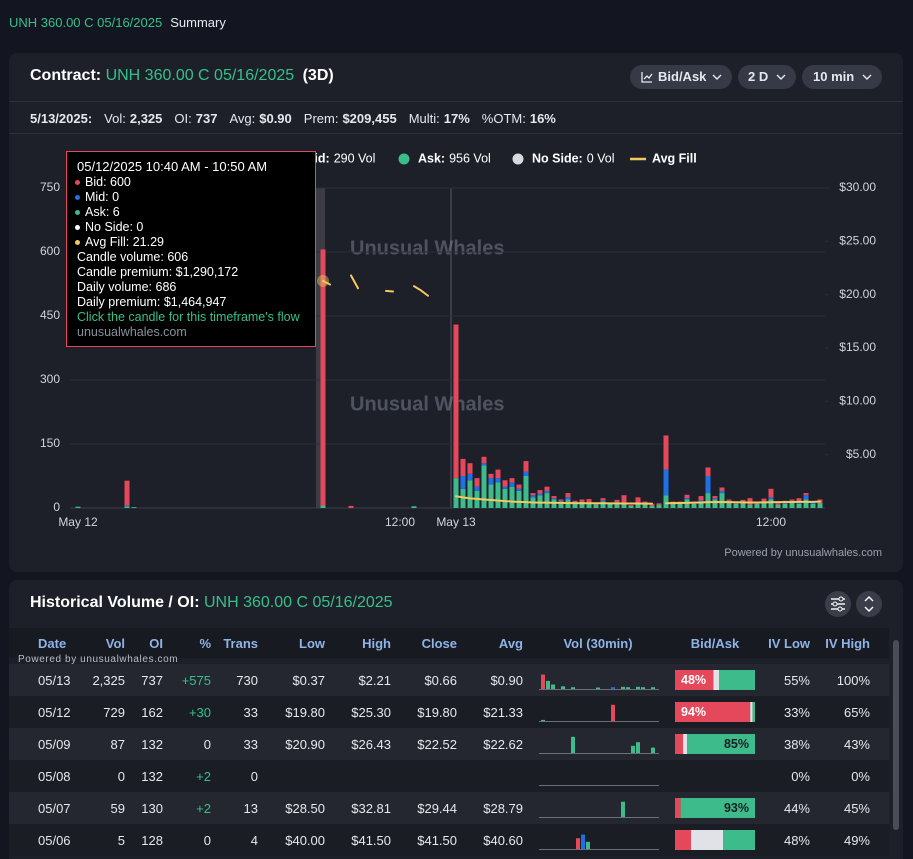 This screenshot has width=913, height=859. Describe the element at coordinates (200, 75) in the screenshot. I see `contract-symbol: UNH 360.00 C 05/16/2025` at that location.